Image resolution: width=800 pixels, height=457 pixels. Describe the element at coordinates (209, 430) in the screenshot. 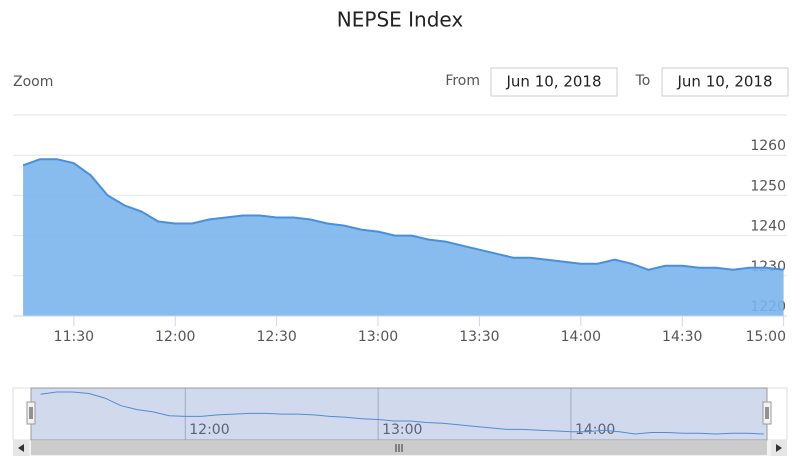

I see `navigator-tick-label: 12:00` at that location.